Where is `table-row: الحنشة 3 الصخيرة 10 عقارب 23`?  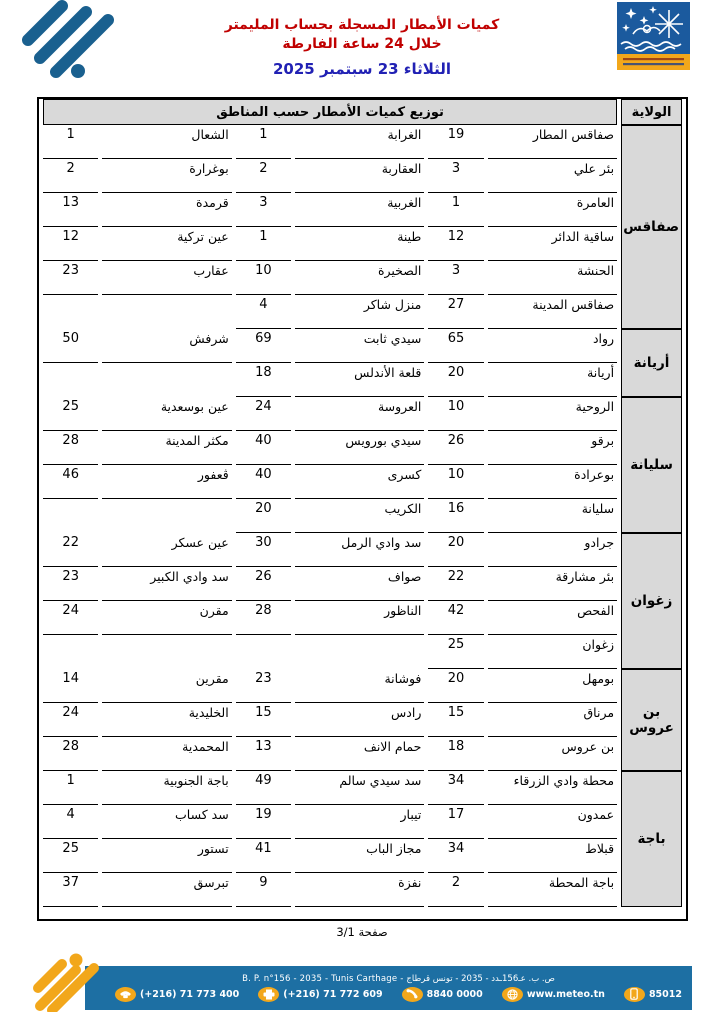
table-row: الحنشة 3 الصخيرة 10 عقارب 23 is located at coordinates (362, 278).